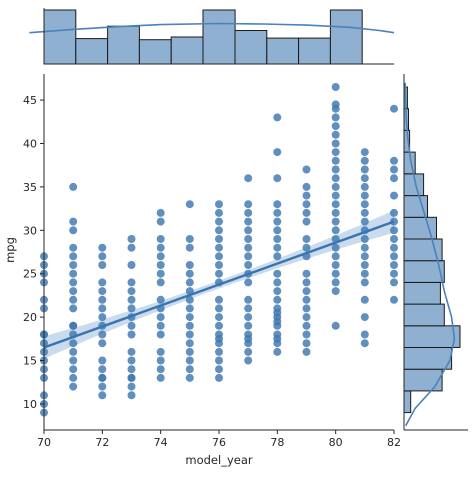 This screenshot has height=477, width=474. What do you see at coordinates (30, 143) in the screenshot?
I see `y-tick-label: 40` at bounding box center [30, 143].